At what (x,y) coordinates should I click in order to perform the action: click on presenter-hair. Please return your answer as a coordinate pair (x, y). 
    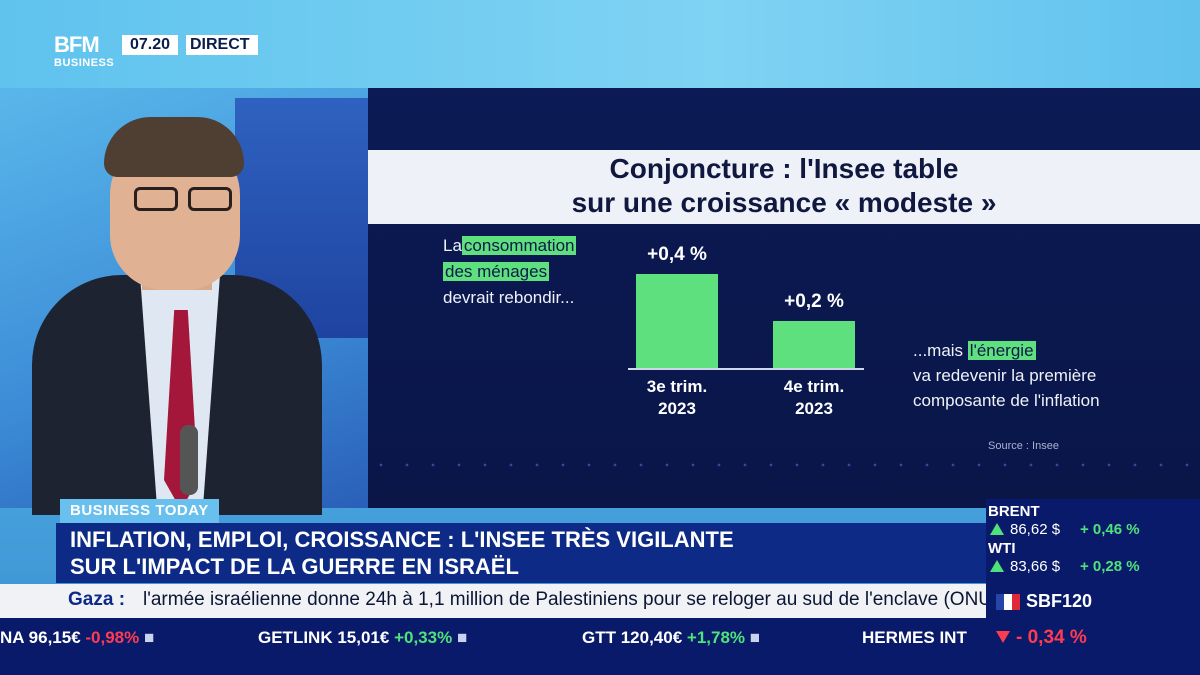
    Looking at the image, I should click on (174, 147).